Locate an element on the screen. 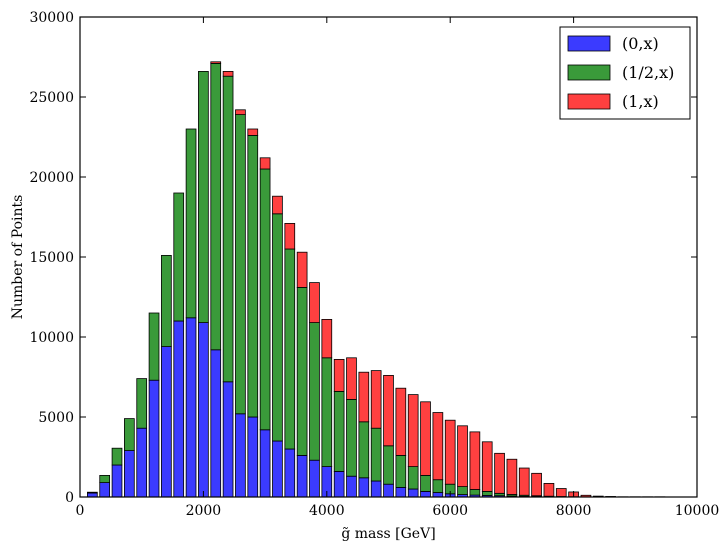  x-tick-label-5: 10000 is located at coordinates (697, 511).